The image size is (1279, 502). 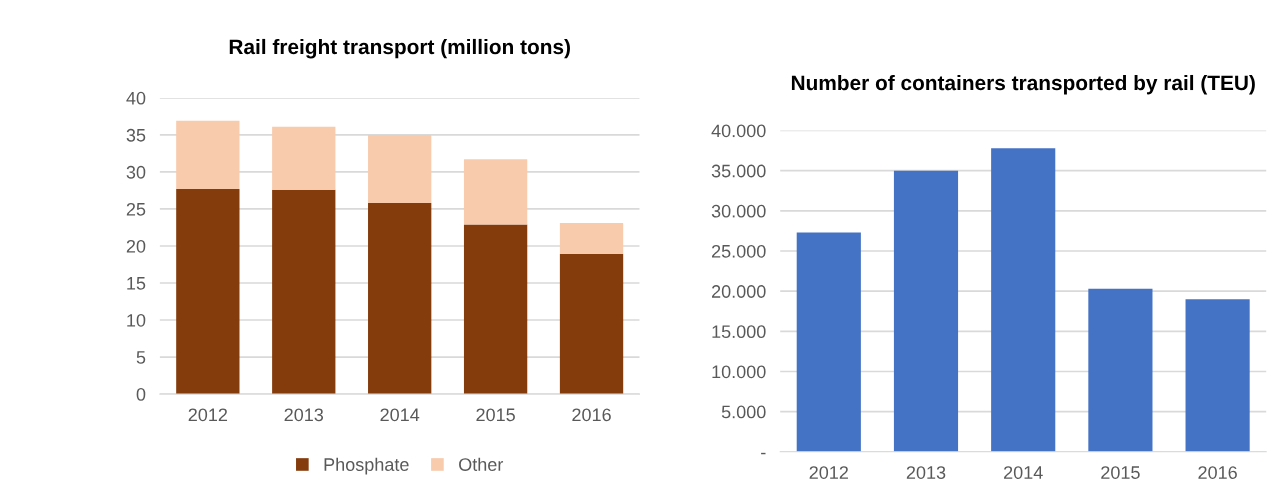 I want to click on y-tick-label: 20.000, so click(x=738, y=291).